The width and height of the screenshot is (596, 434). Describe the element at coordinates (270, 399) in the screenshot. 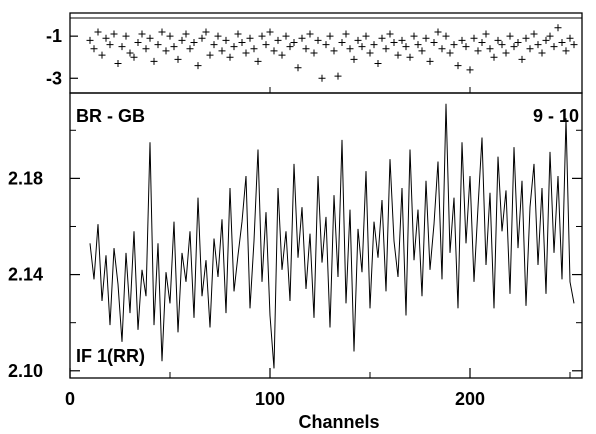

I see `x-tick-label: 100` at that location.